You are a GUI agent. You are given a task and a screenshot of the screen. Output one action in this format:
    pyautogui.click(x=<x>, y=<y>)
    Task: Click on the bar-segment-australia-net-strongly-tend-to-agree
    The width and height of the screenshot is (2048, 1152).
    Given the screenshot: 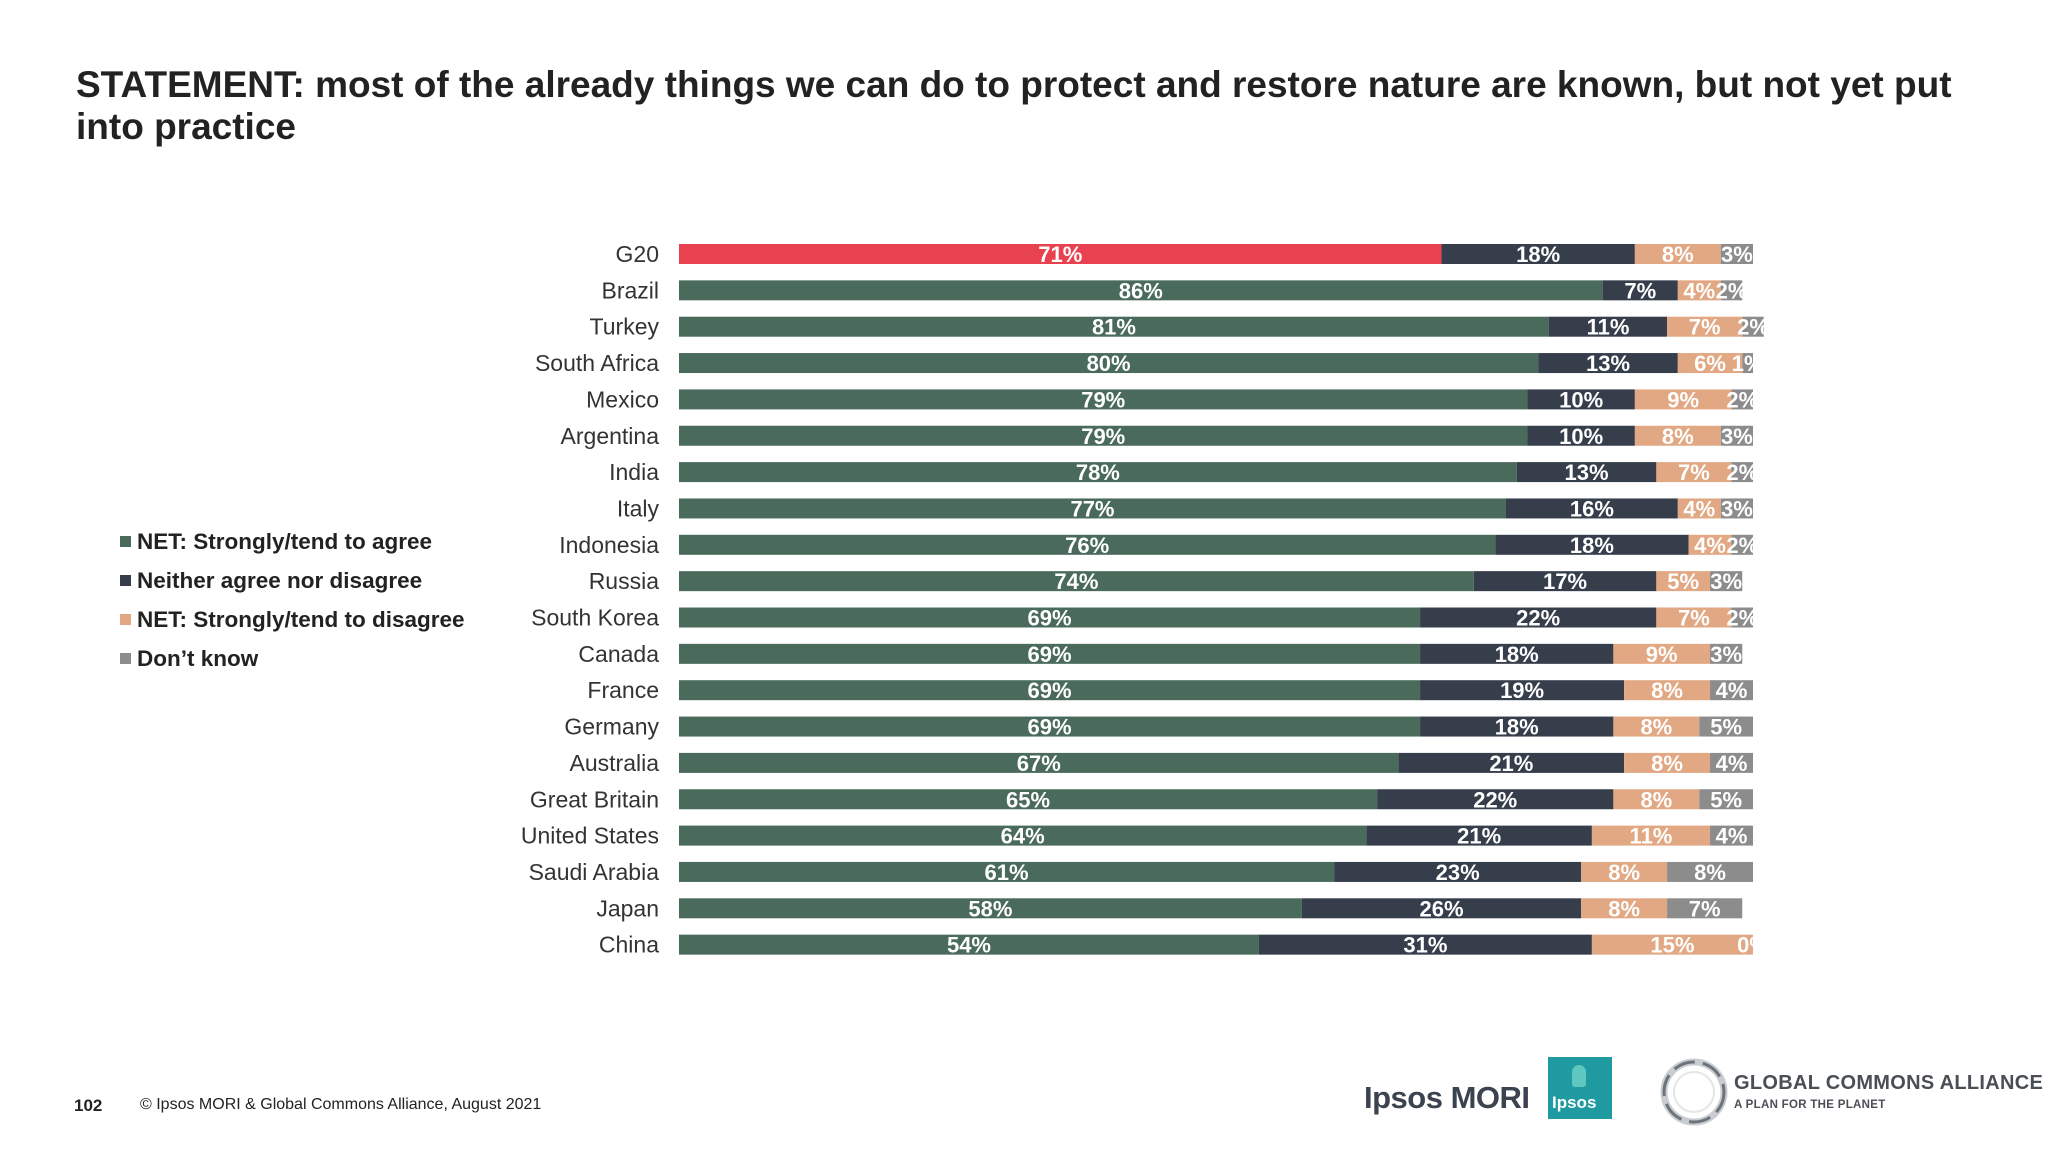 What is the action you would take?
    pyautogui.click(x=1039, y=762)
    